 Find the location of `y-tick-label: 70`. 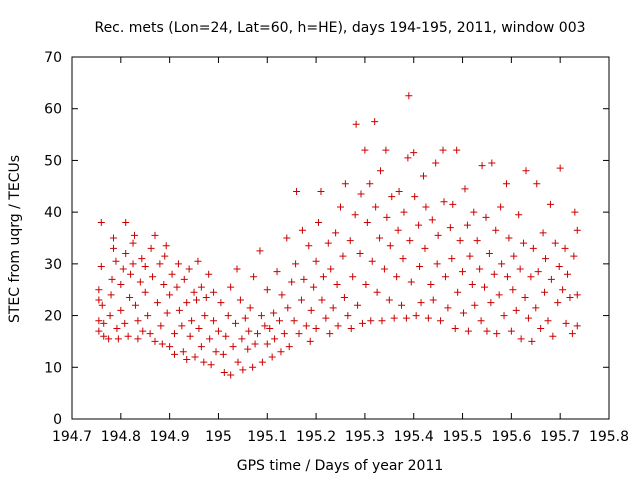

y-tick-label: 70 is located at coordinates (53, 58).